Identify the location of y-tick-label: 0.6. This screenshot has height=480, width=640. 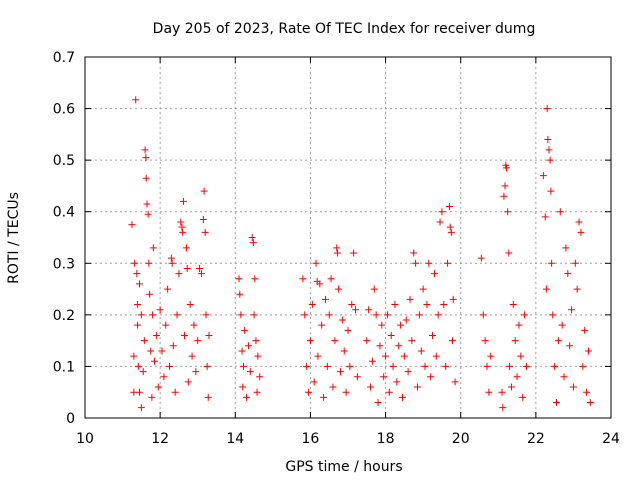
(64, 110).